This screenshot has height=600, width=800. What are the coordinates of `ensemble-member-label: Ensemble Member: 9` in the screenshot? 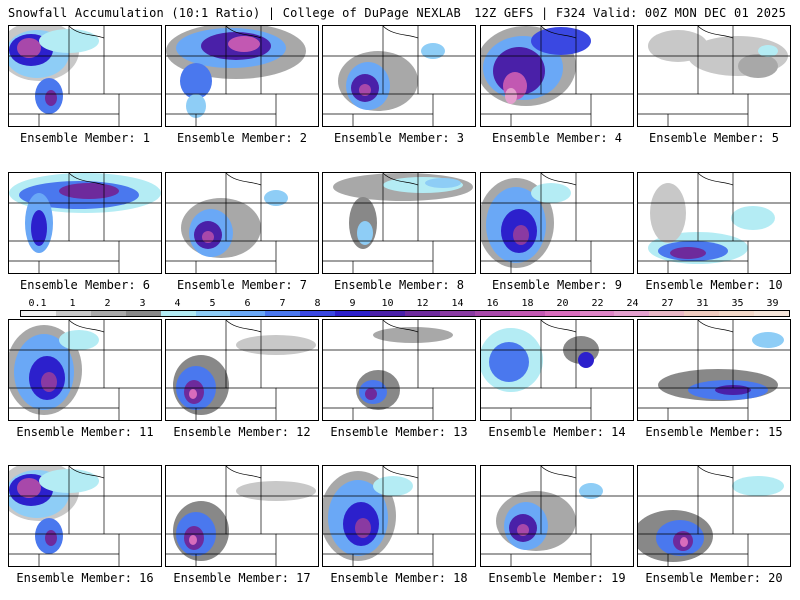 It's located at (557, 285).